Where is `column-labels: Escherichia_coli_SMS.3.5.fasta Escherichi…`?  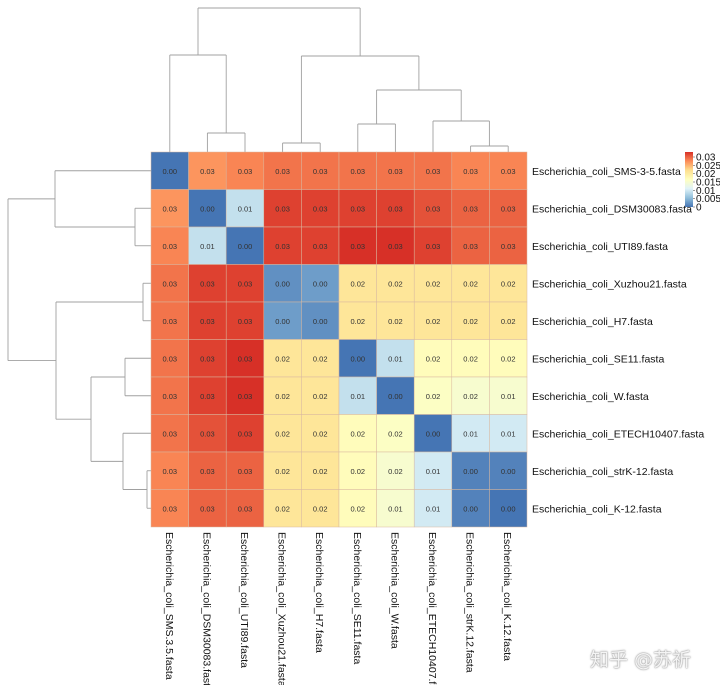
column-labels: Escherichia_coli_SMS.3.5.fasta Escherichi… is located at coordinates (338, 608).